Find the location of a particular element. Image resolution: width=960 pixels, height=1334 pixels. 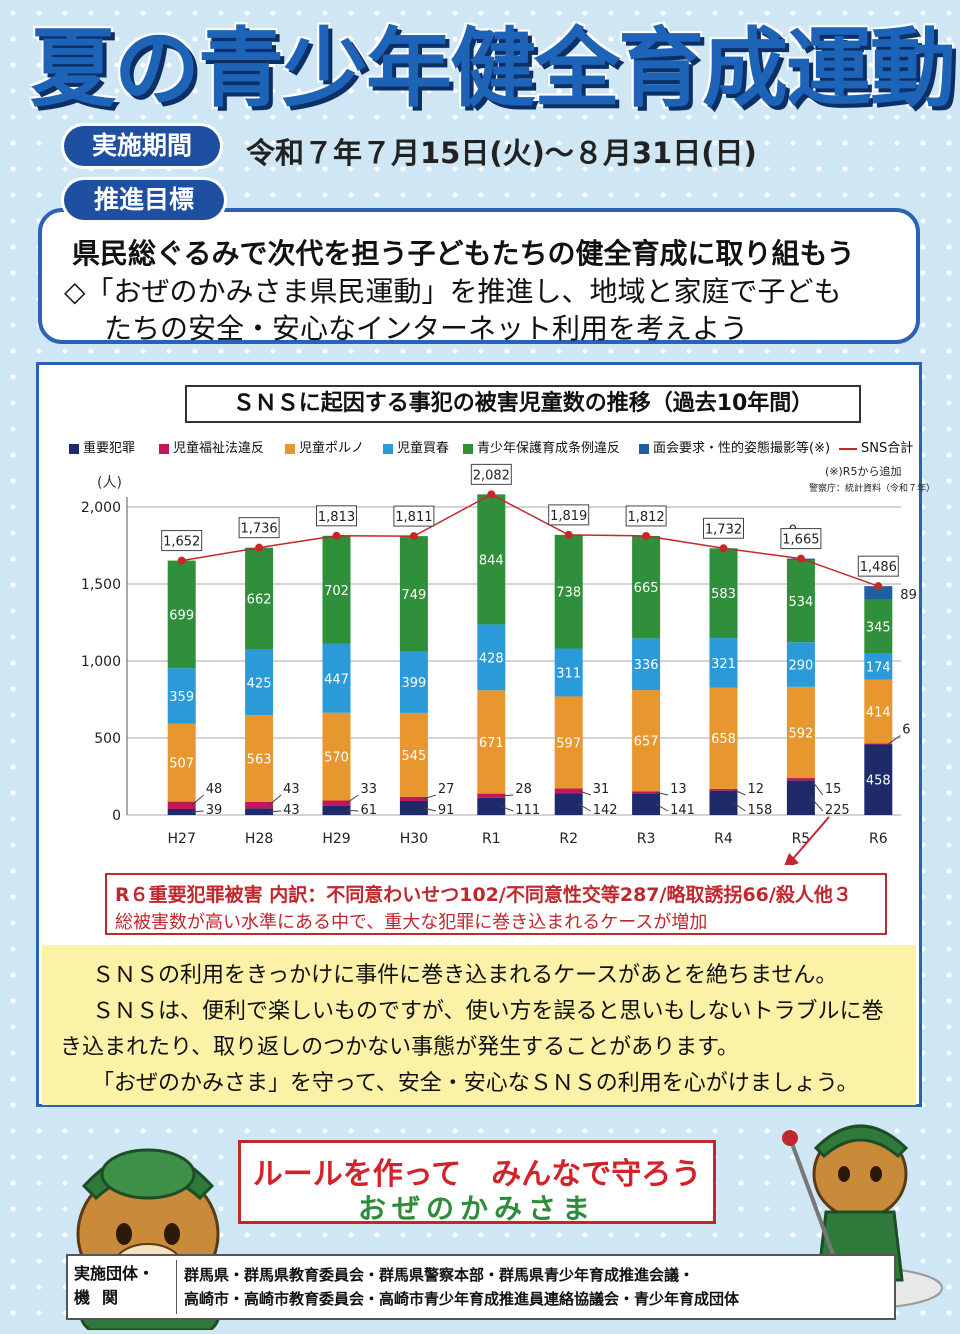

divider is located at coordinates (176, 1287).